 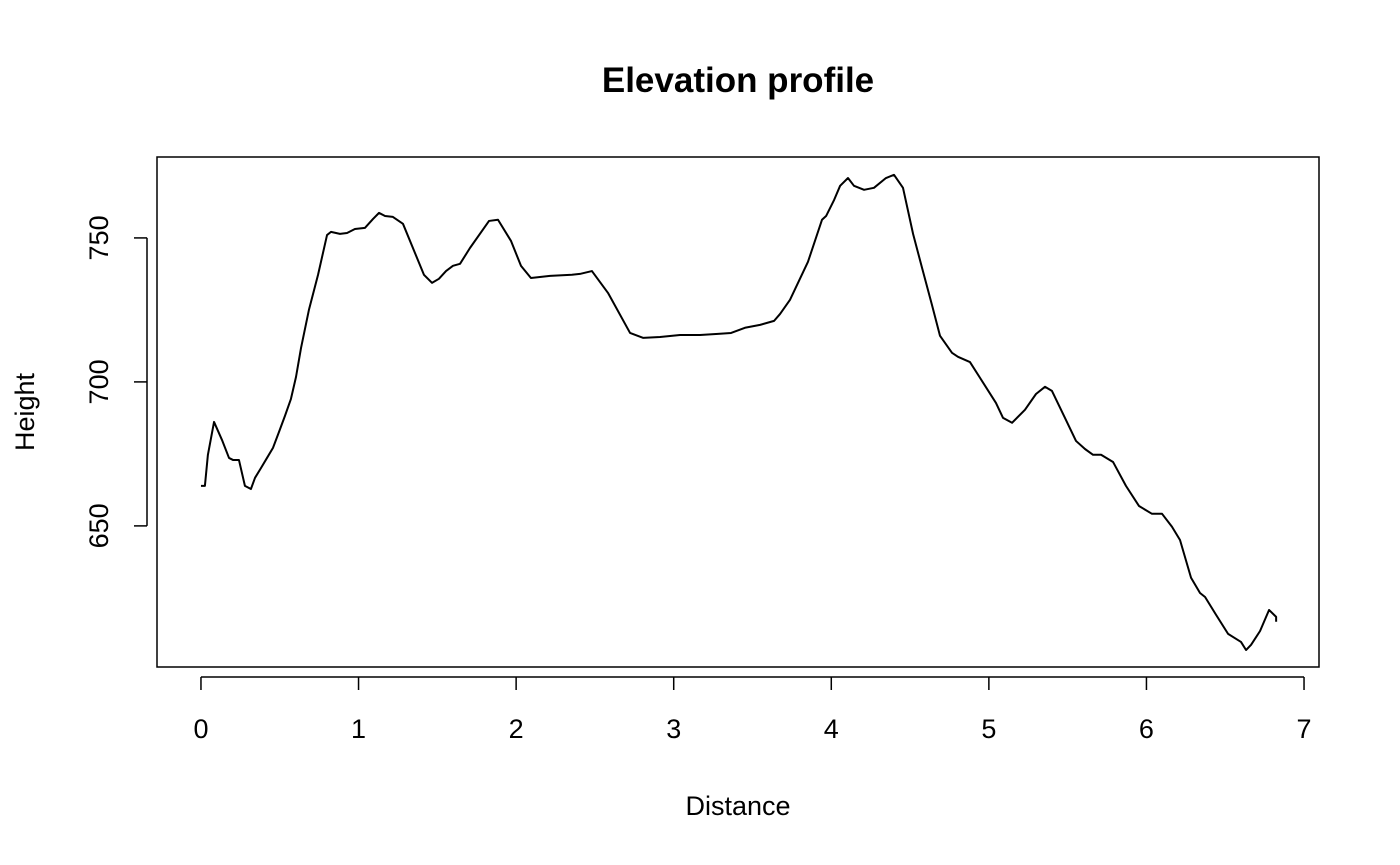 I want to click on y-tick-label: 750, so click(x=99, y=237).